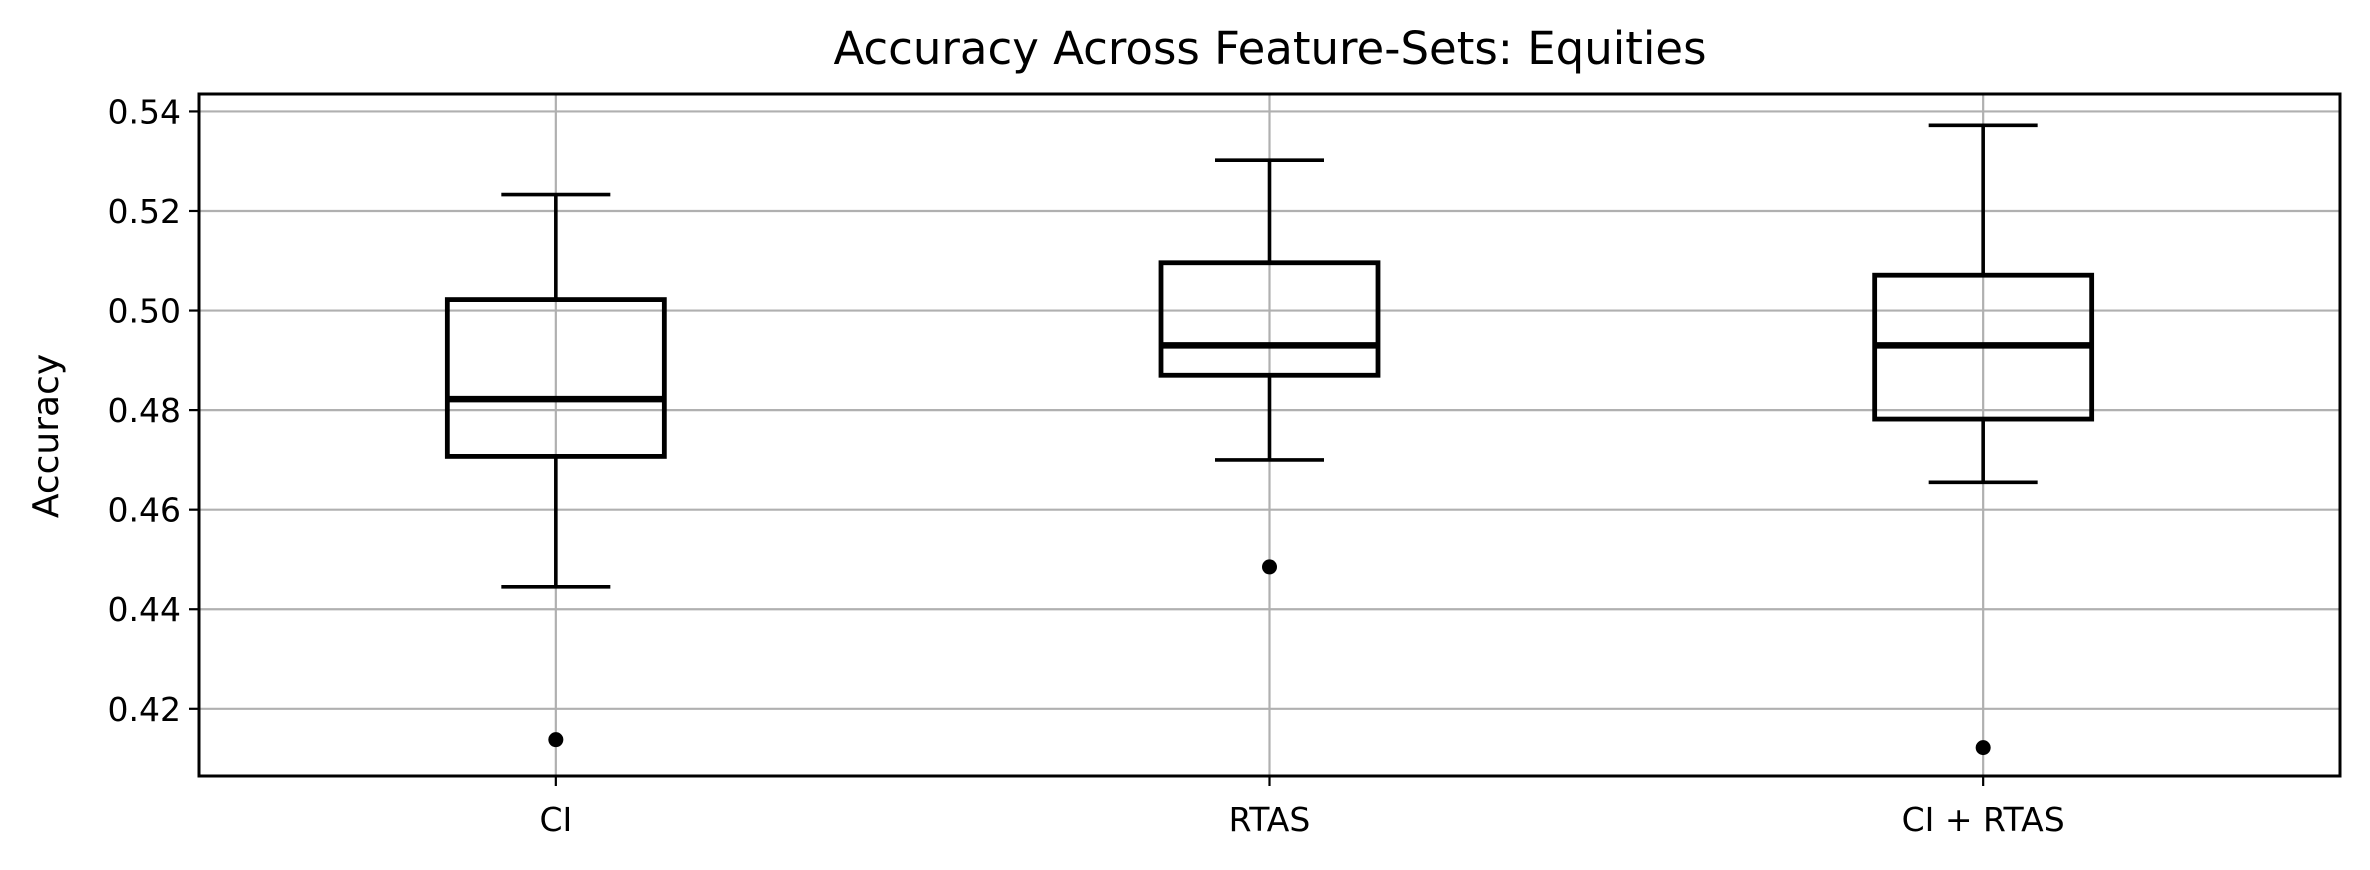 This screenshot has width=2370, height=870. Describe the element at coordinates (144, 709) in the screenshot. I see `y-tick-label: 0.42` at that location.